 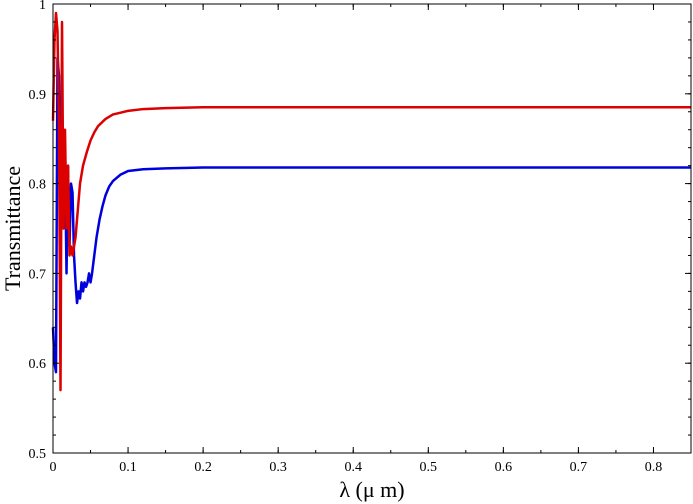 What do you see at coordinates (654, 467) in the screenshot?
I see `x-tick-label: 0.8` at bounding box center [654, 467].